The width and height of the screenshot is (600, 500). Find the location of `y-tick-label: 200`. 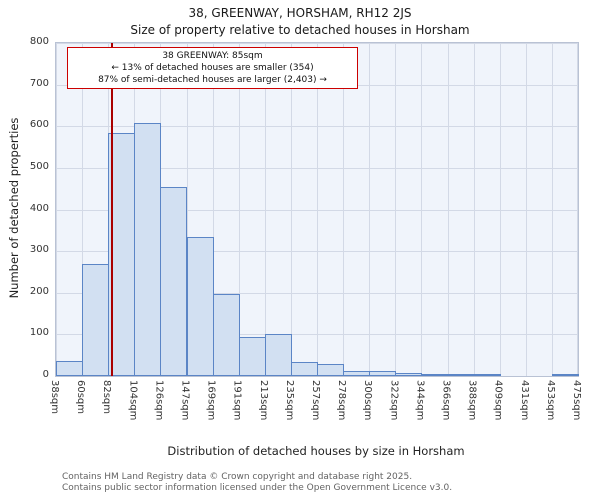

y-tick-label: 200 is located at coordinates (39, 291).